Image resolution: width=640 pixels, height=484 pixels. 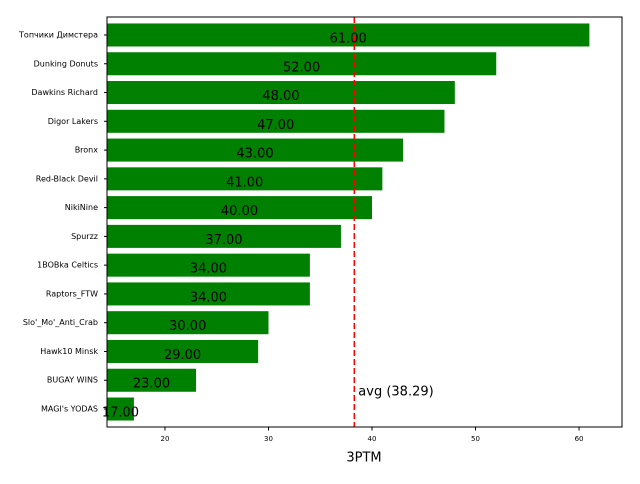 What do you see at coordinates (223, 240) in the screenshot?
I see `value-label: 37.00` at bounding box center [223, 240].